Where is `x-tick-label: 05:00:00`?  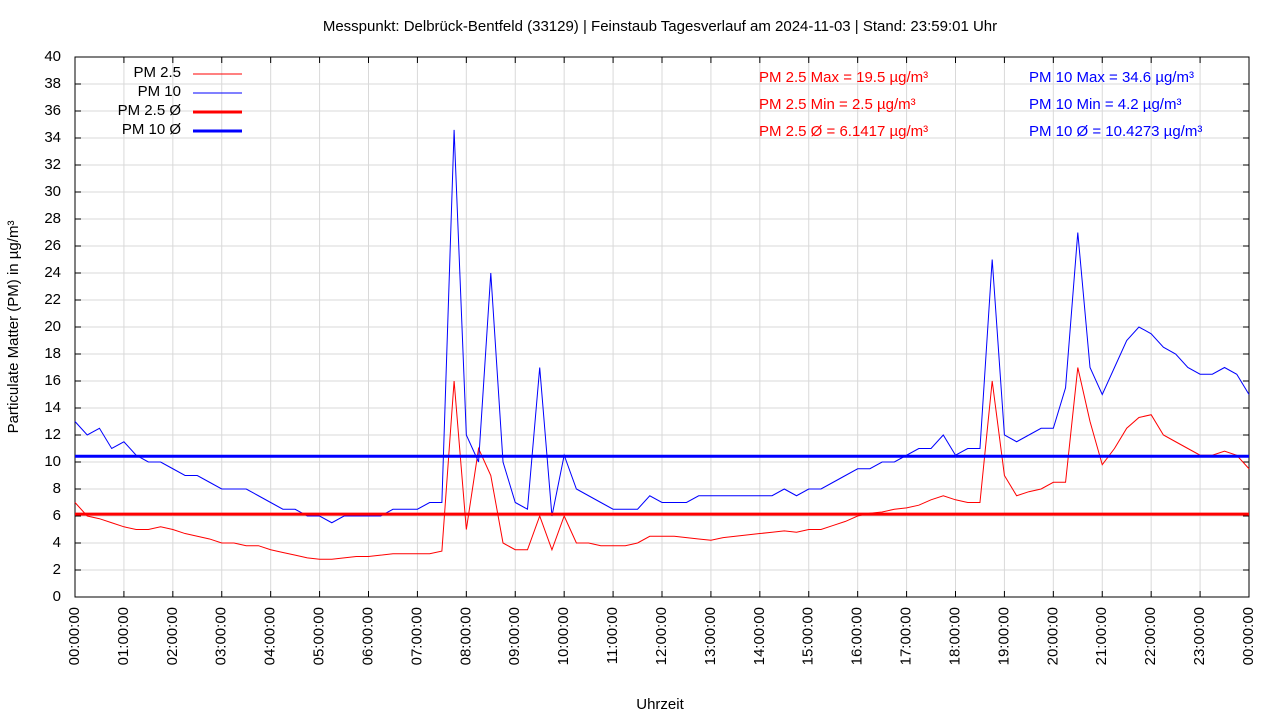 x-tick-label: 05:00:00 is located at coordinates (319, 636).